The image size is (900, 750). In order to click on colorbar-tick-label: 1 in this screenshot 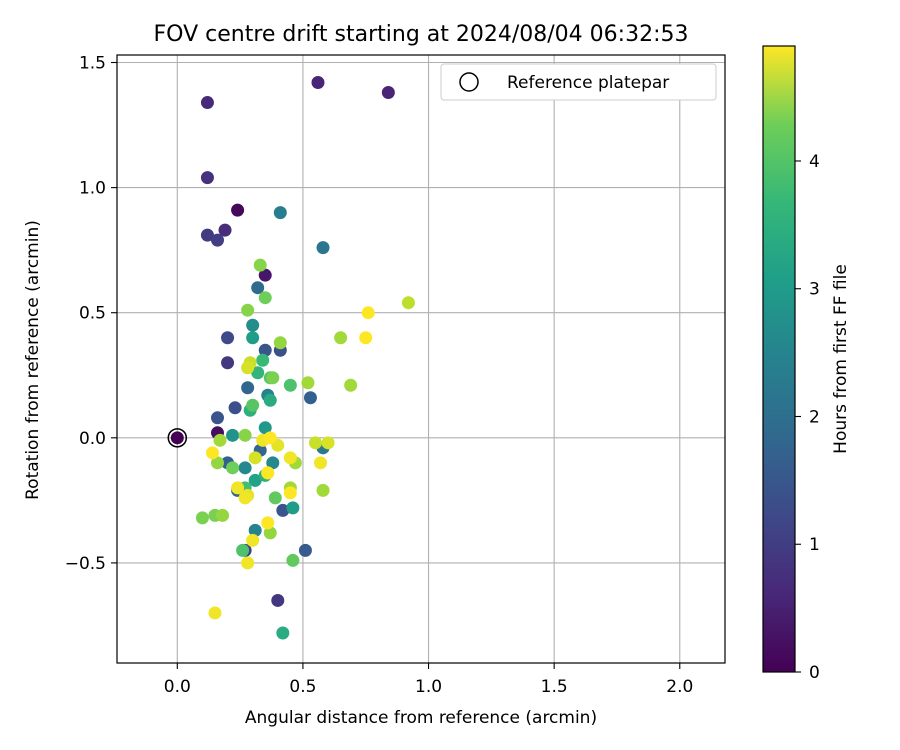, I will do `click(814, 545)`.